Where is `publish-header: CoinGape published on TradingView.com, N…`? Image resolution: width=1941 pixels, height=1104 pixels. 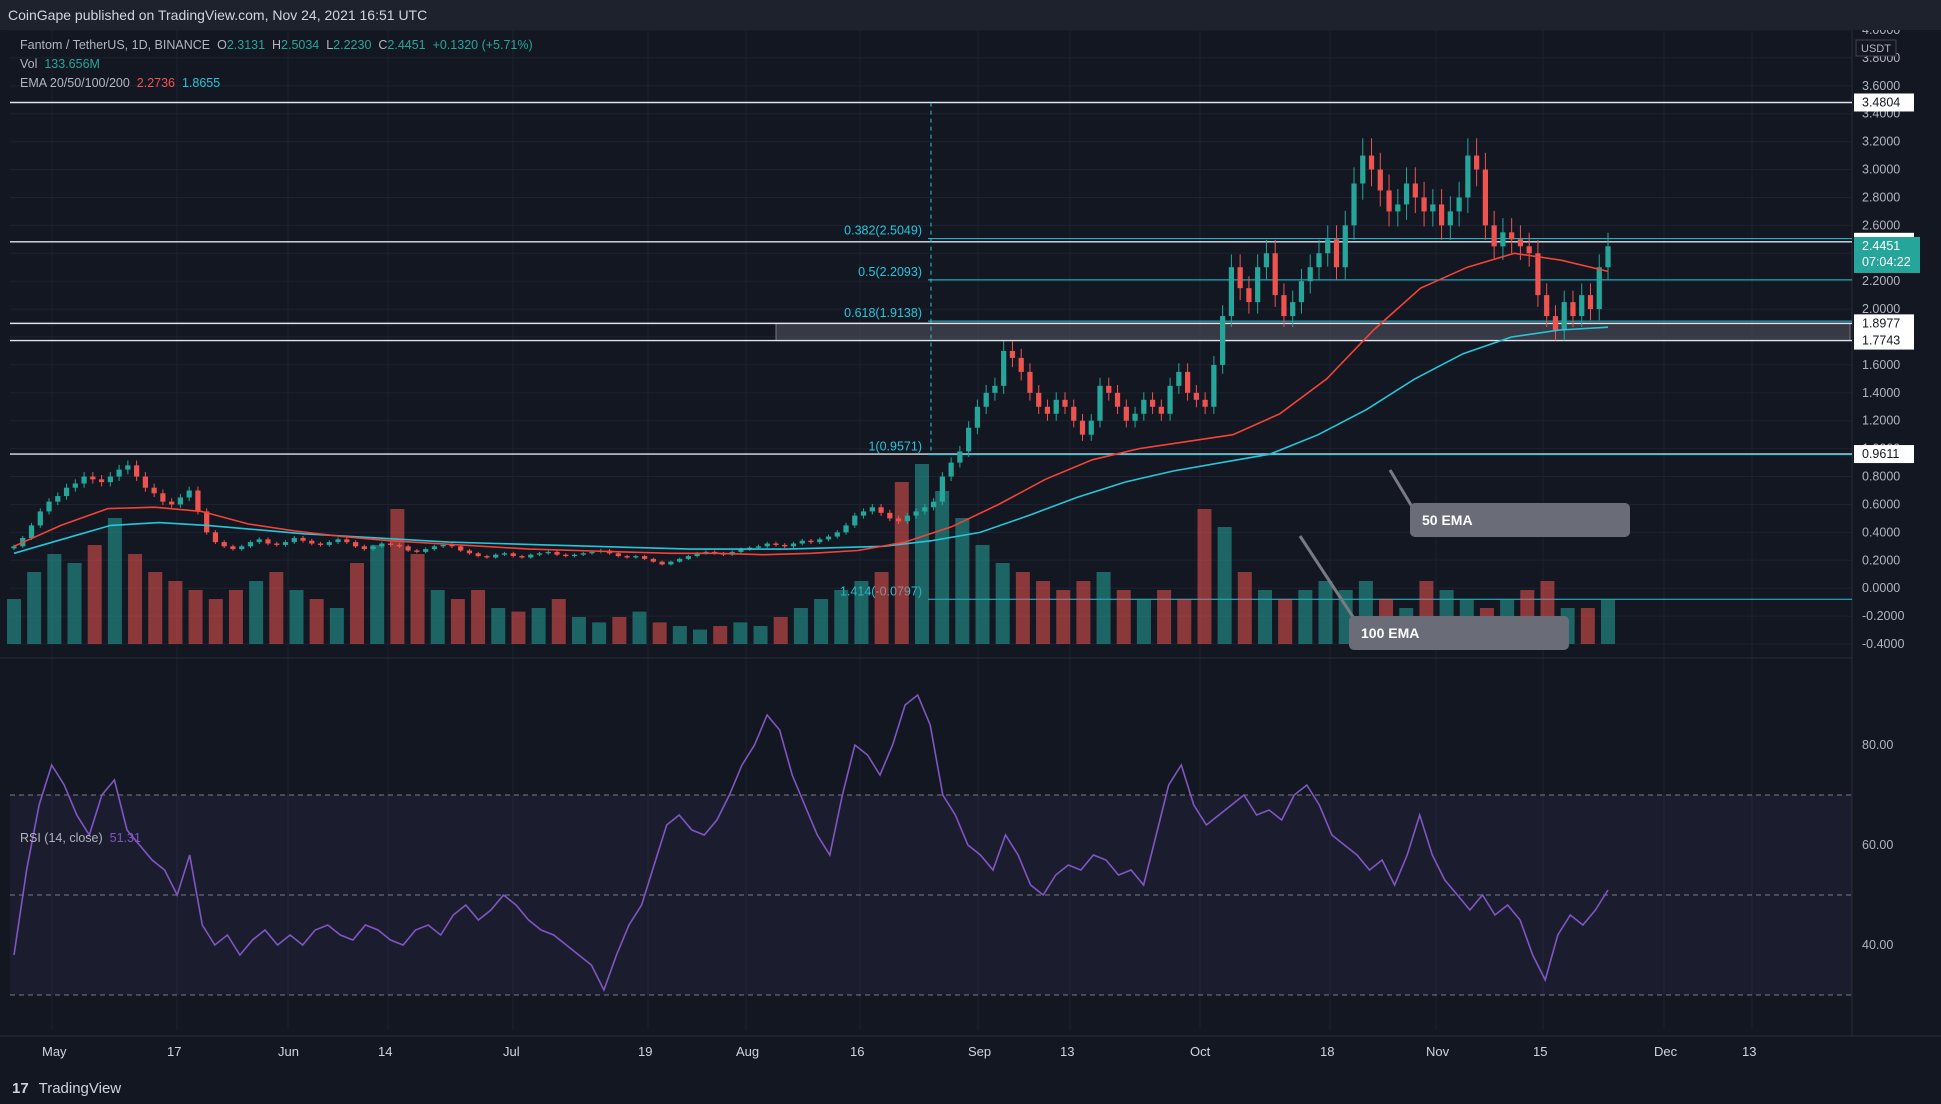 publish-header: CoinGape published on TradingView.com, N… is located at coordinates (970, 15).